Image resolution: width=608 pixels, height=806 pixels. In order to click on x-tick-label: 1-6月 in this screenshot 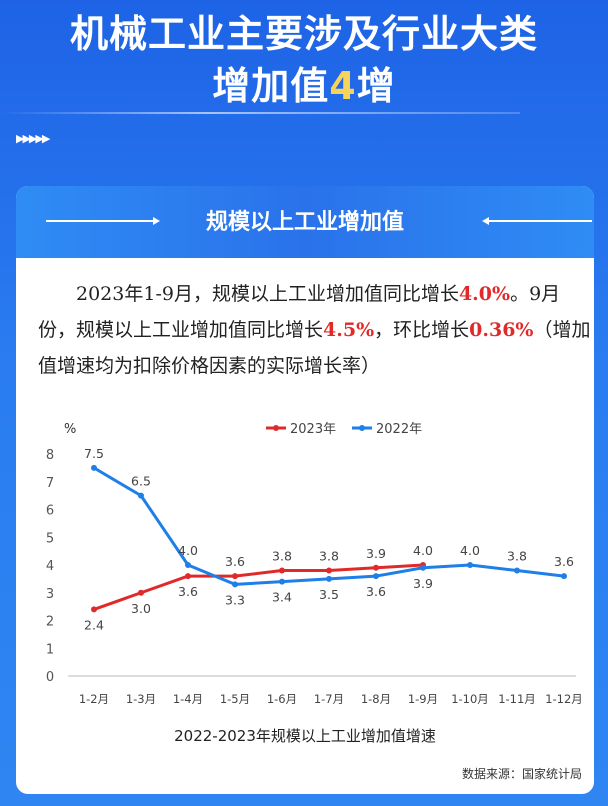, I will do `click(282, 699)`.